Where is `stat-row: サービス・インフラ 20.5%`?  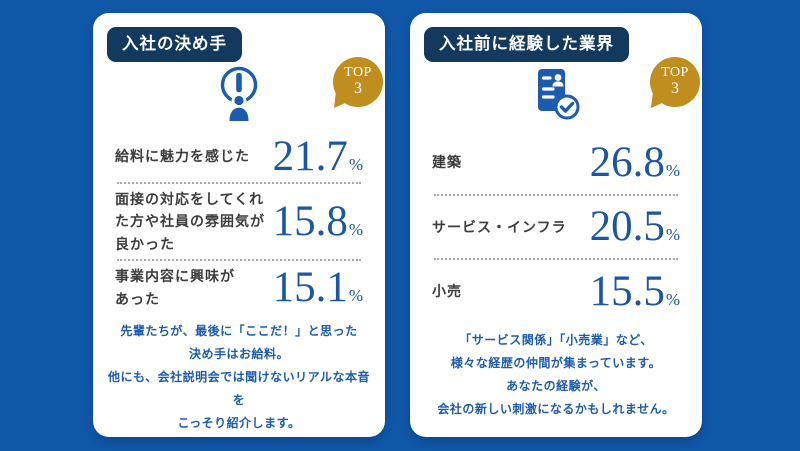 stat-row: サービス・インフラ 20.5% is located at coordinates (556, 227).